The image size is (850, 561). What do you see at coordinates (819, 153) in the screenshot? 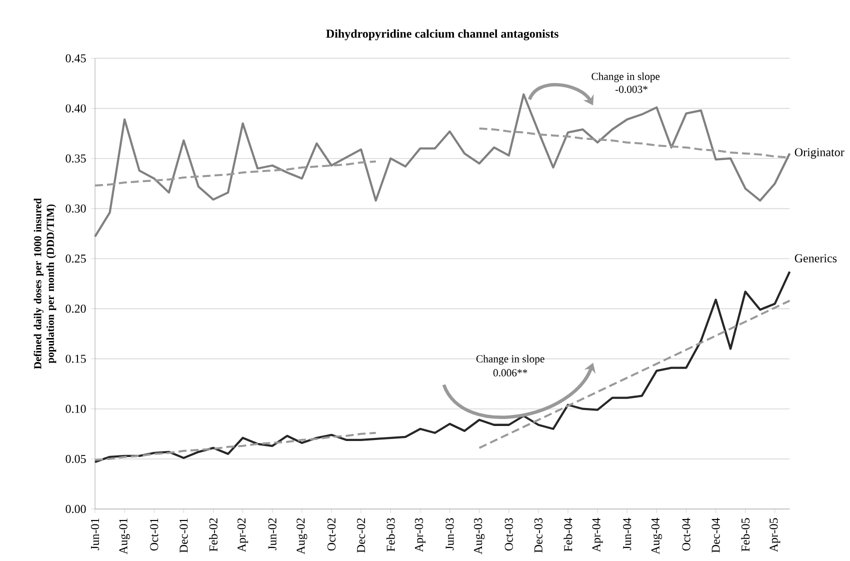
I see `series-label: Originator` at bounding box center [819, 153].